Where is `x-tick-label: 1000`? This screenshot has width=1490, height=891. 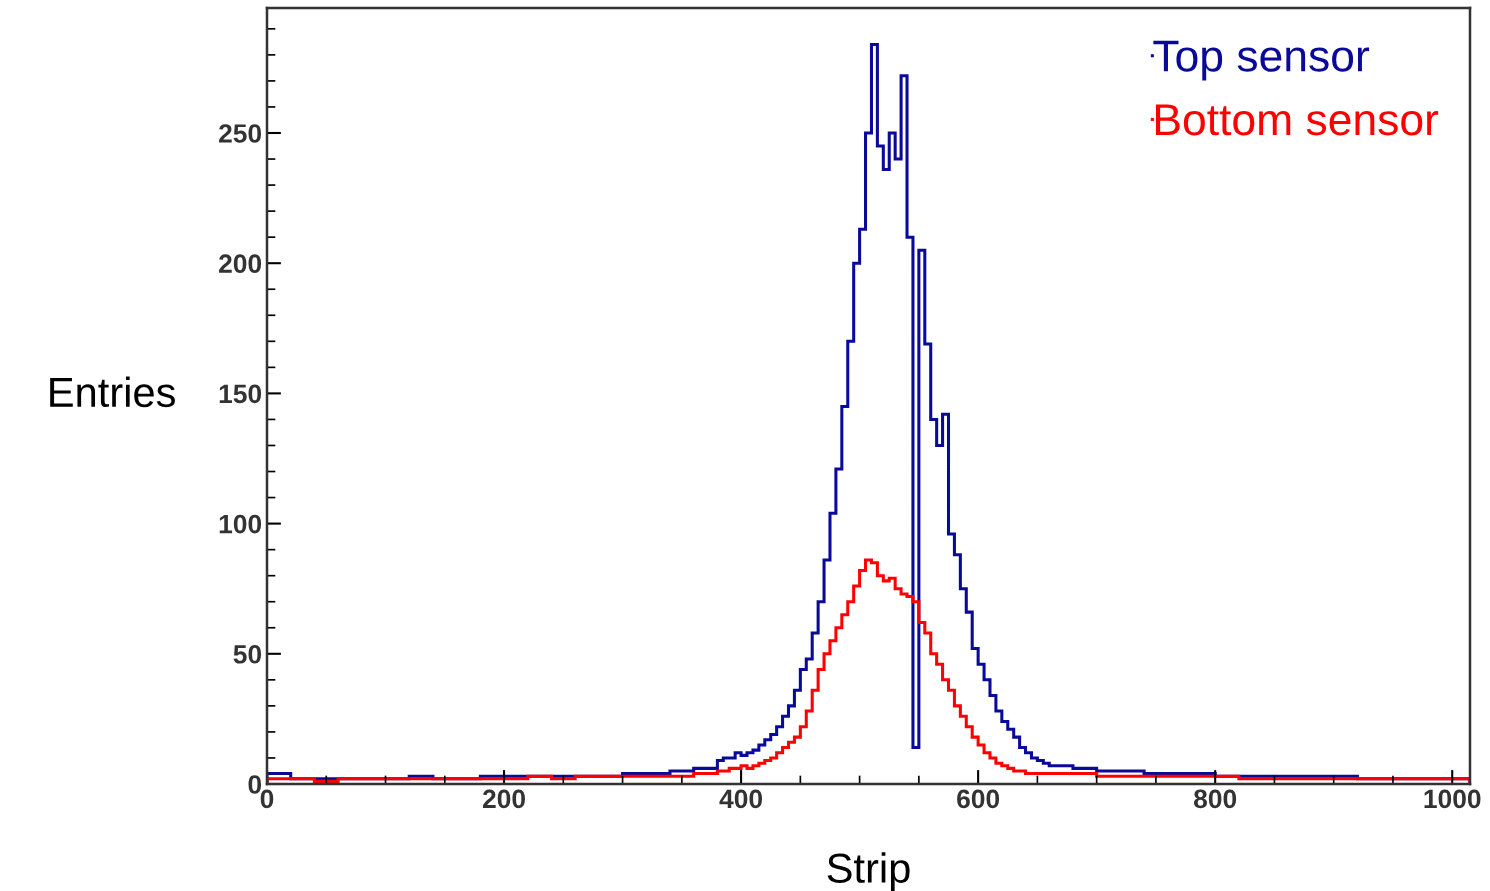 x-tick-label: 1000 is located at coordinates (1452, 799).